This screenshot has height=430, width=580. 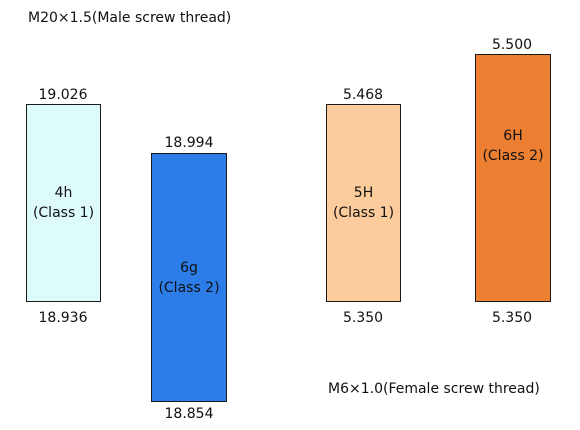 I want to click on bar-5h-class: (Class 1), so click(x=363, y=213).